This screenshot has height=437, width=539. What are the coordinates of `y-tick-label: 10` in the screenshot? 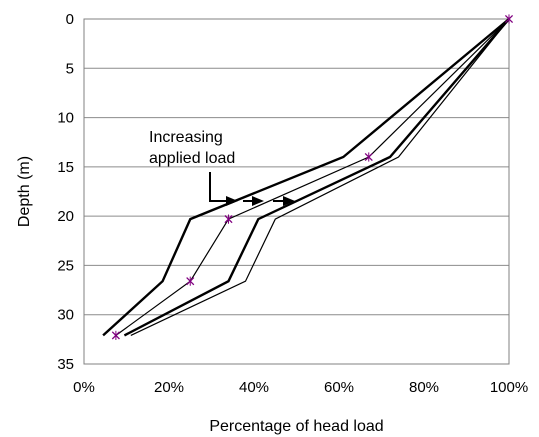 It's located at (65, 118).